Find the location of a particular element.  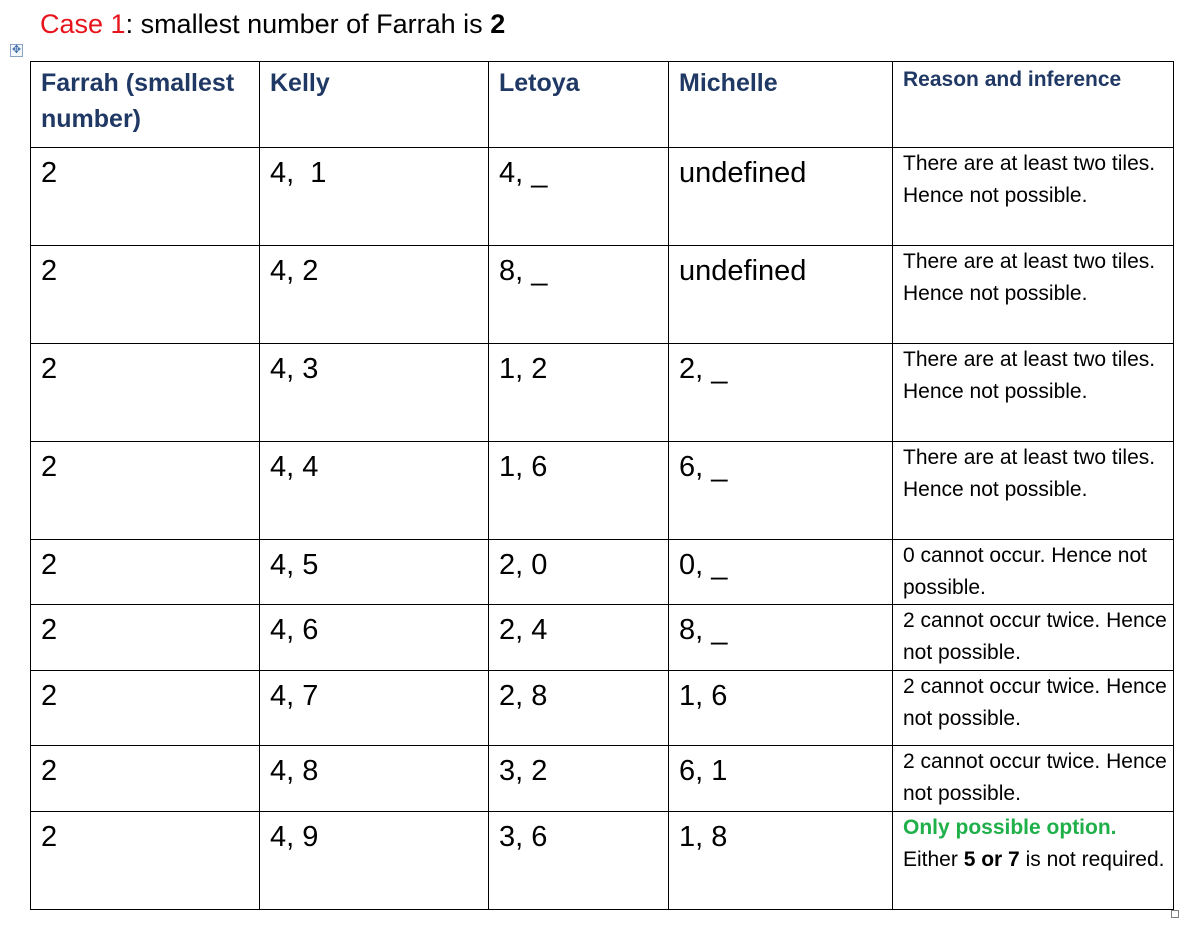

reason-bold: 5 or 7 is located at coordinates (991, 859).